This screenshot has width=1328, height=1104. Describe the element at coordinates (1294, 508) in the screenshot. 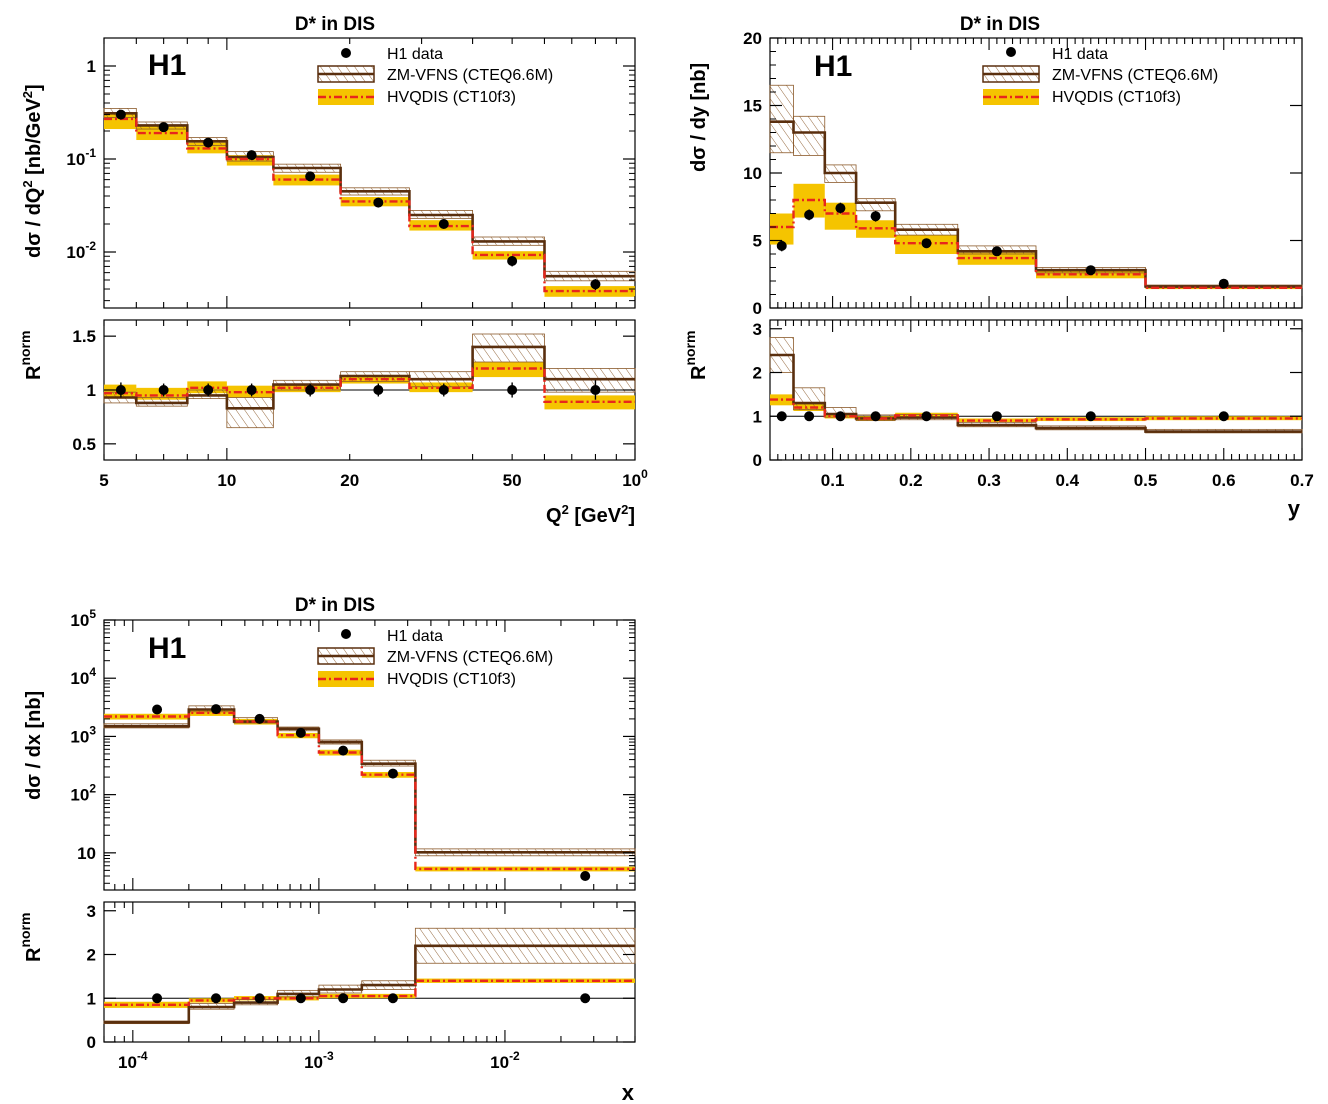

I see `panel-y-xlabel: y` at that location.